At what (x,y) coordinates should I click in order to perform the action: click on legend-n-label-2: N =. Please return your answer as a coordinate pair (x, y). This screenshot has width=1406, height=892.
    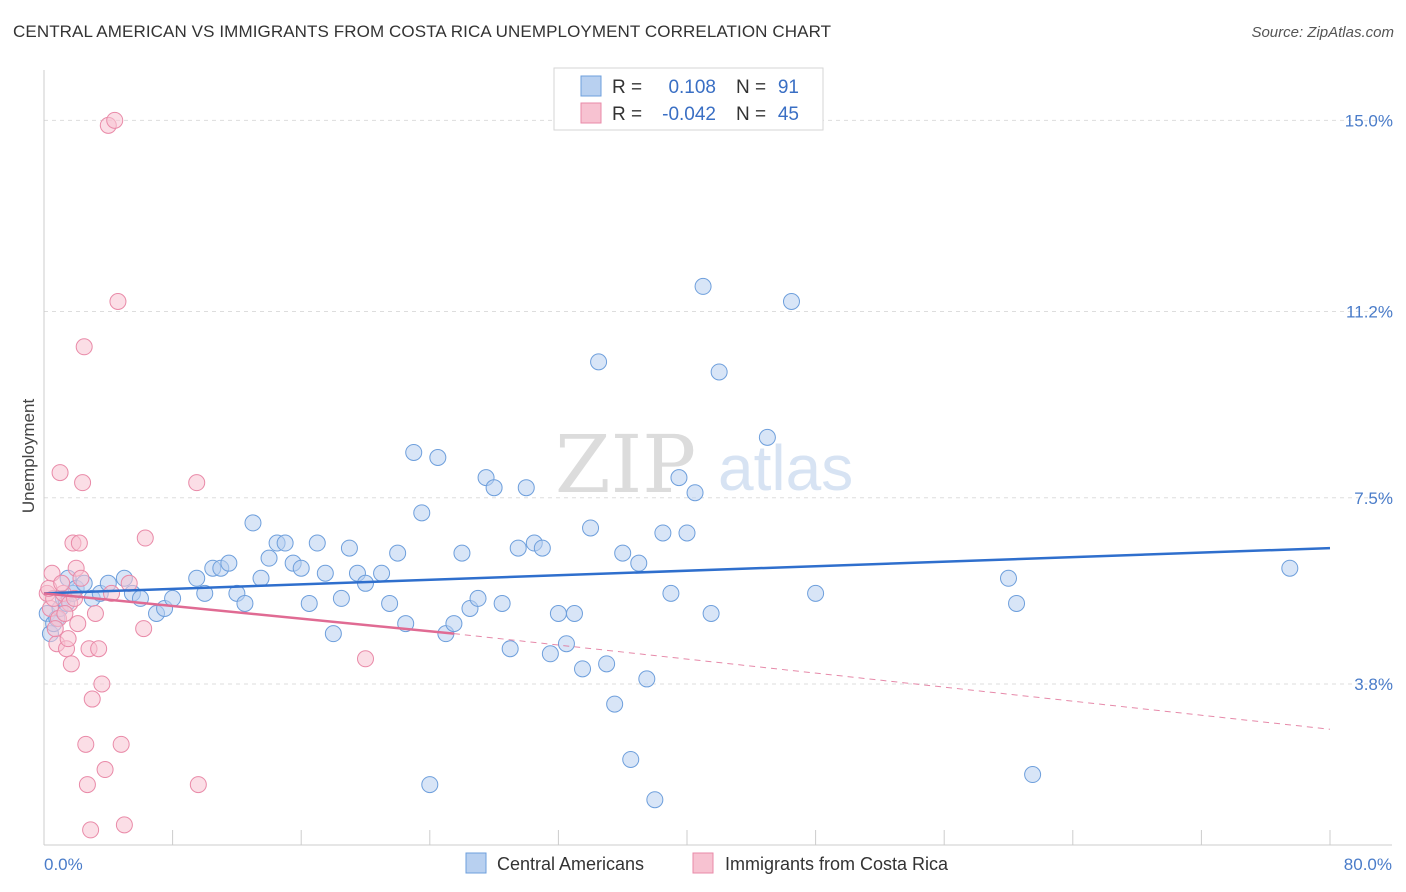
    Looking at the image, I should click on (751, 114).